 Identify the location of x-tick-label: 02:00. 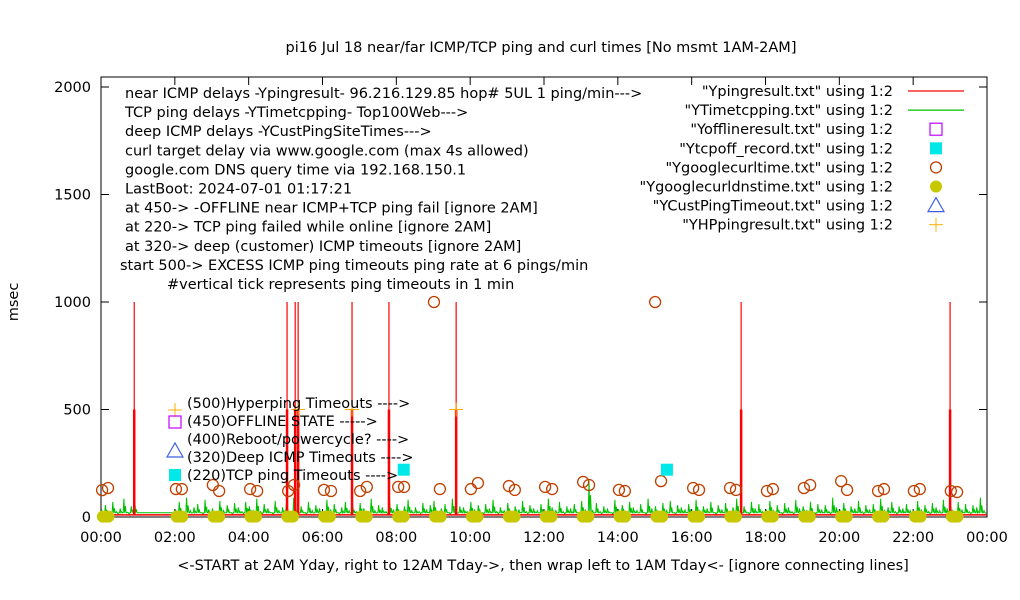
(175, 538).